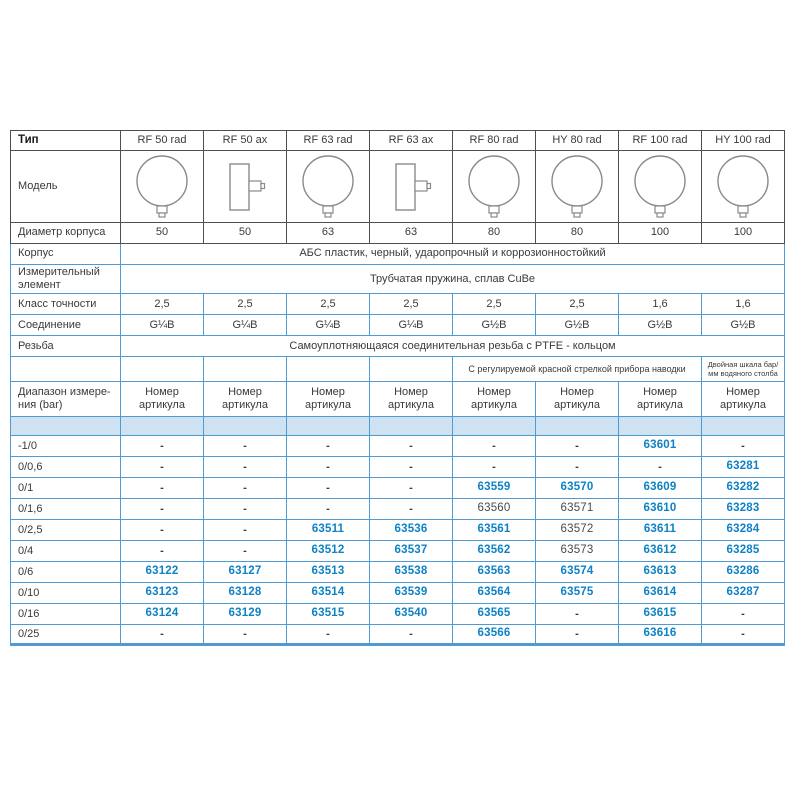 Image resolution: width=800 pixels, height=800 pixels. I want to click on range-cell: 0/1, so click(65, 489).